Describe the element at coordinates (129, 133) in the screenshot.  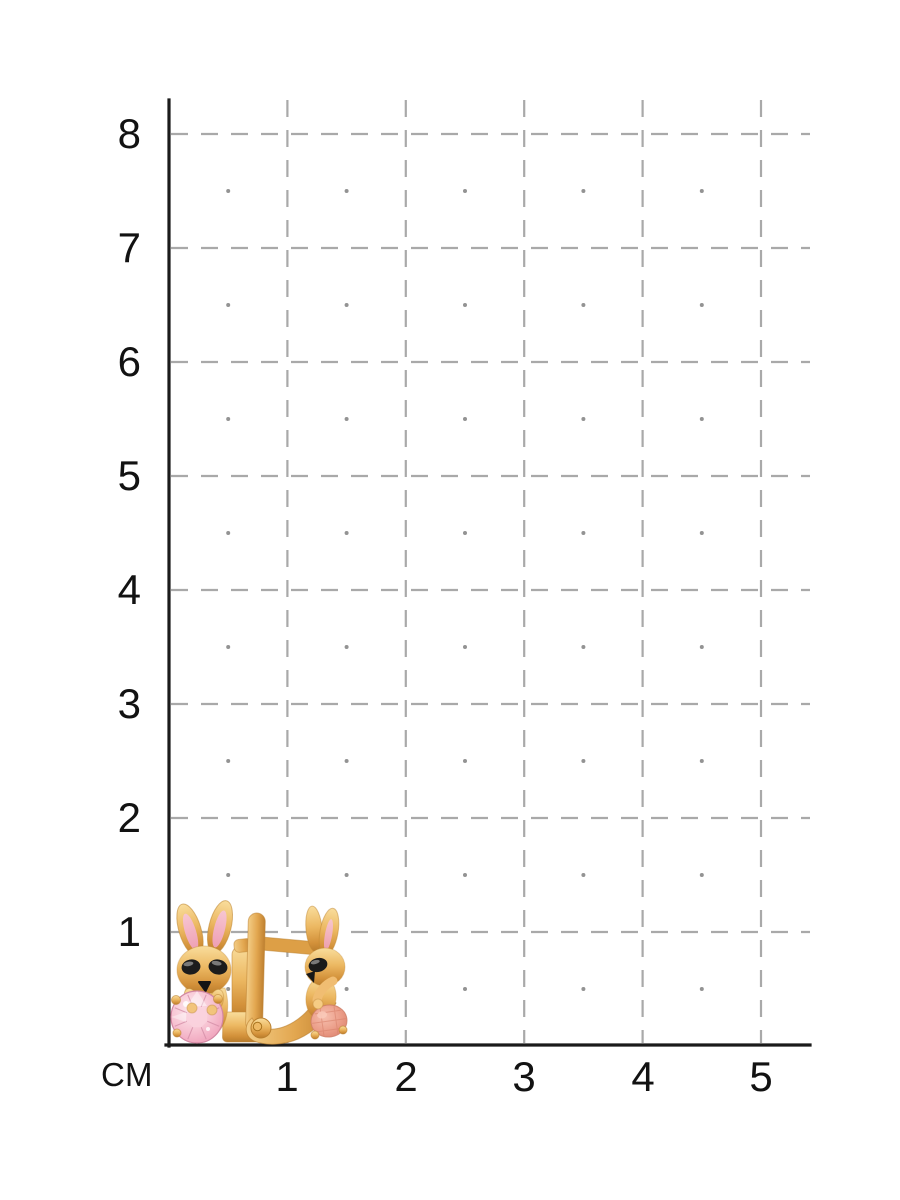
I see `y-axis-label-8: 8` at that location.